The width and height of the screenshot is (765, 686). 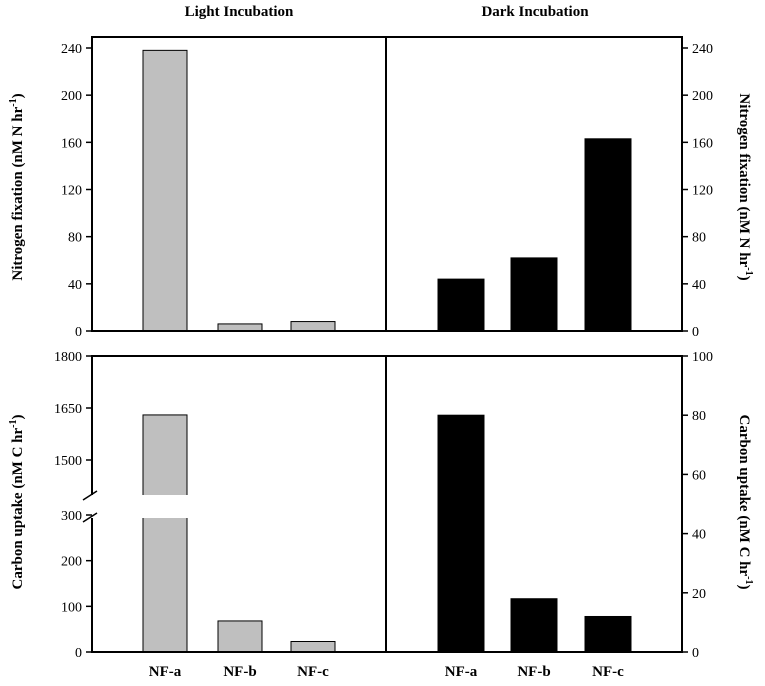 I want to click on dark-nitrogen-ylabel: Nitrogen fixation (nM N hr-1), so click(x=745, y=186).